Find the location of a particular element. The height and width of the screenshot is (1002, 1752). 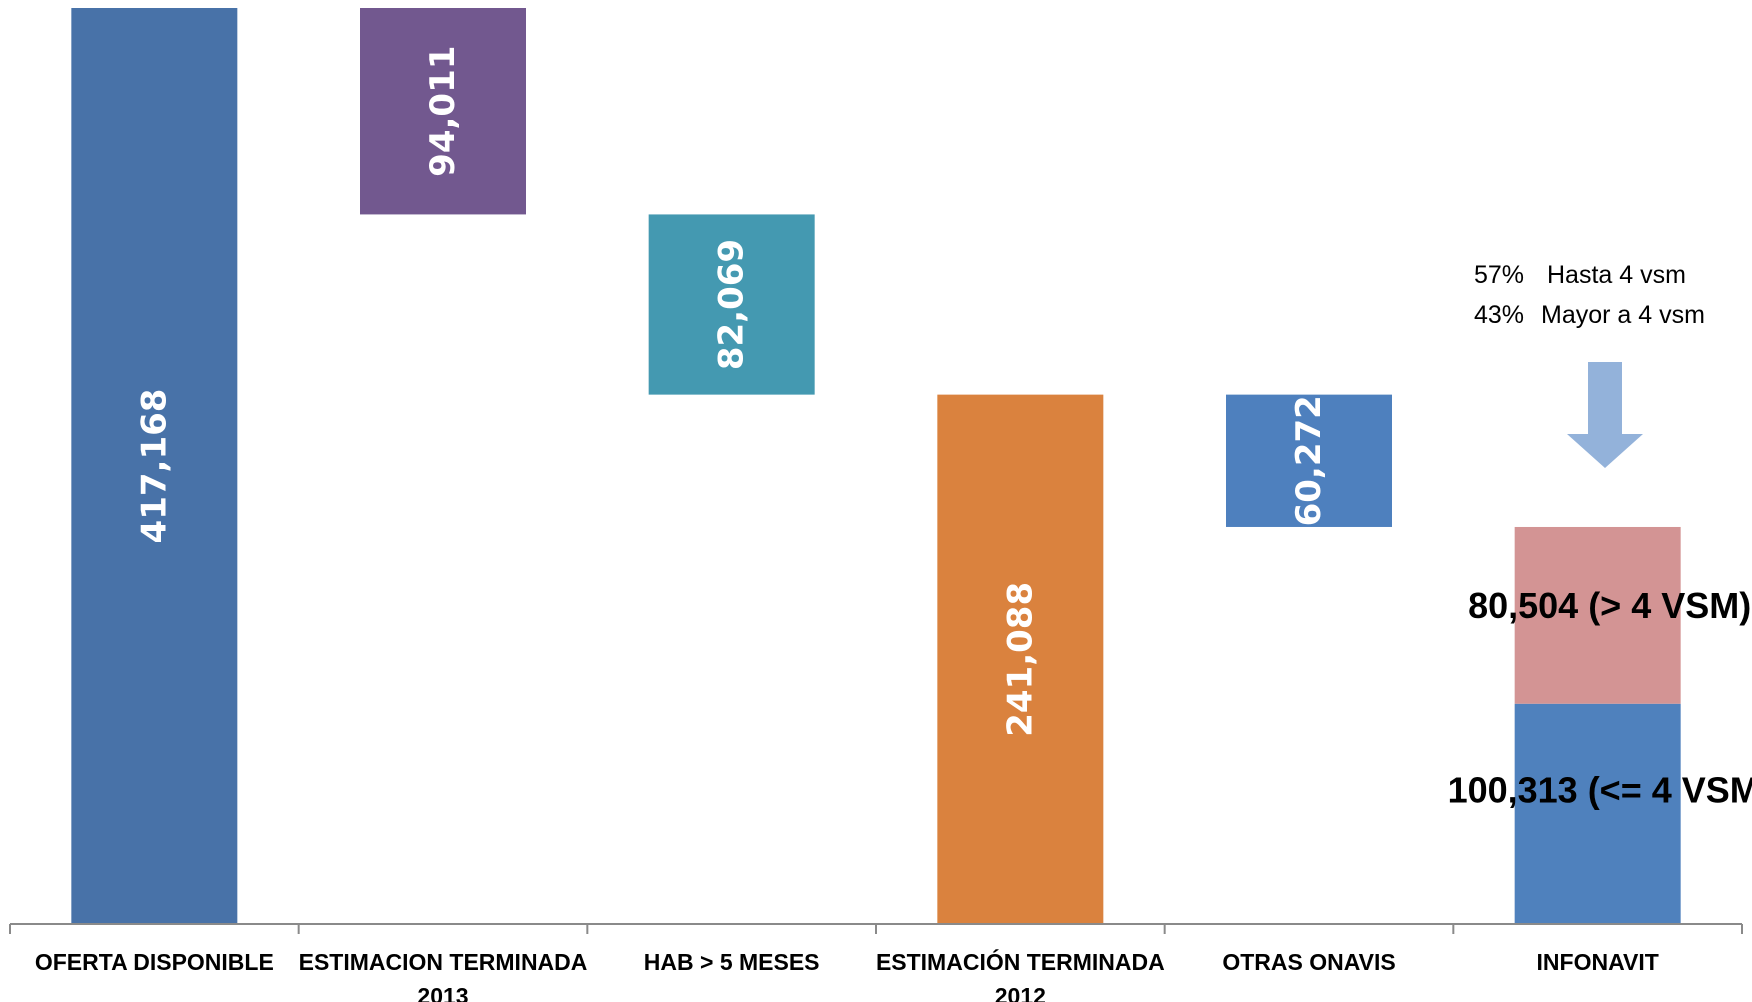

annotation-box: 57% Hasta 4 vsm 43% Mayor a 4 vsm is located at coordinates (1589, 364).